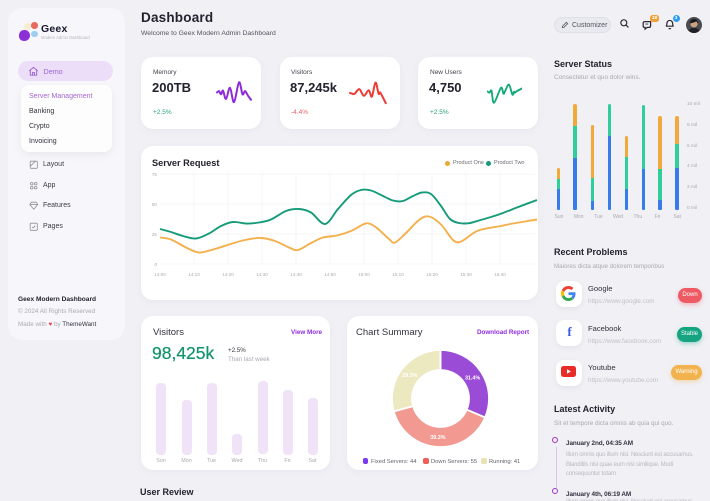 This screenshot has height=501, width=710. Describe the element at coordinates (155, 174) in the screenshot. I see `svg-text: 75` at that location.